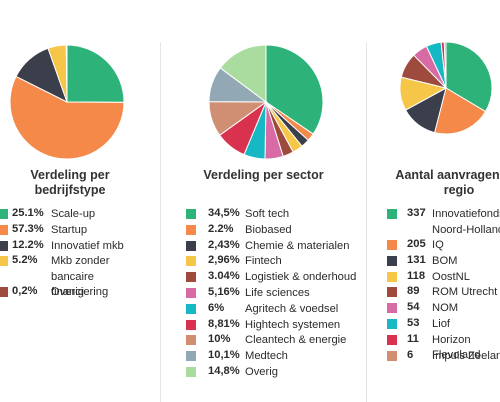 The image size is (500, 402). Describe the element at coordinates (443, 222) in the screenshot. I see `legend-item: 337 Innovatiefonds Noord-Holland` at that location.